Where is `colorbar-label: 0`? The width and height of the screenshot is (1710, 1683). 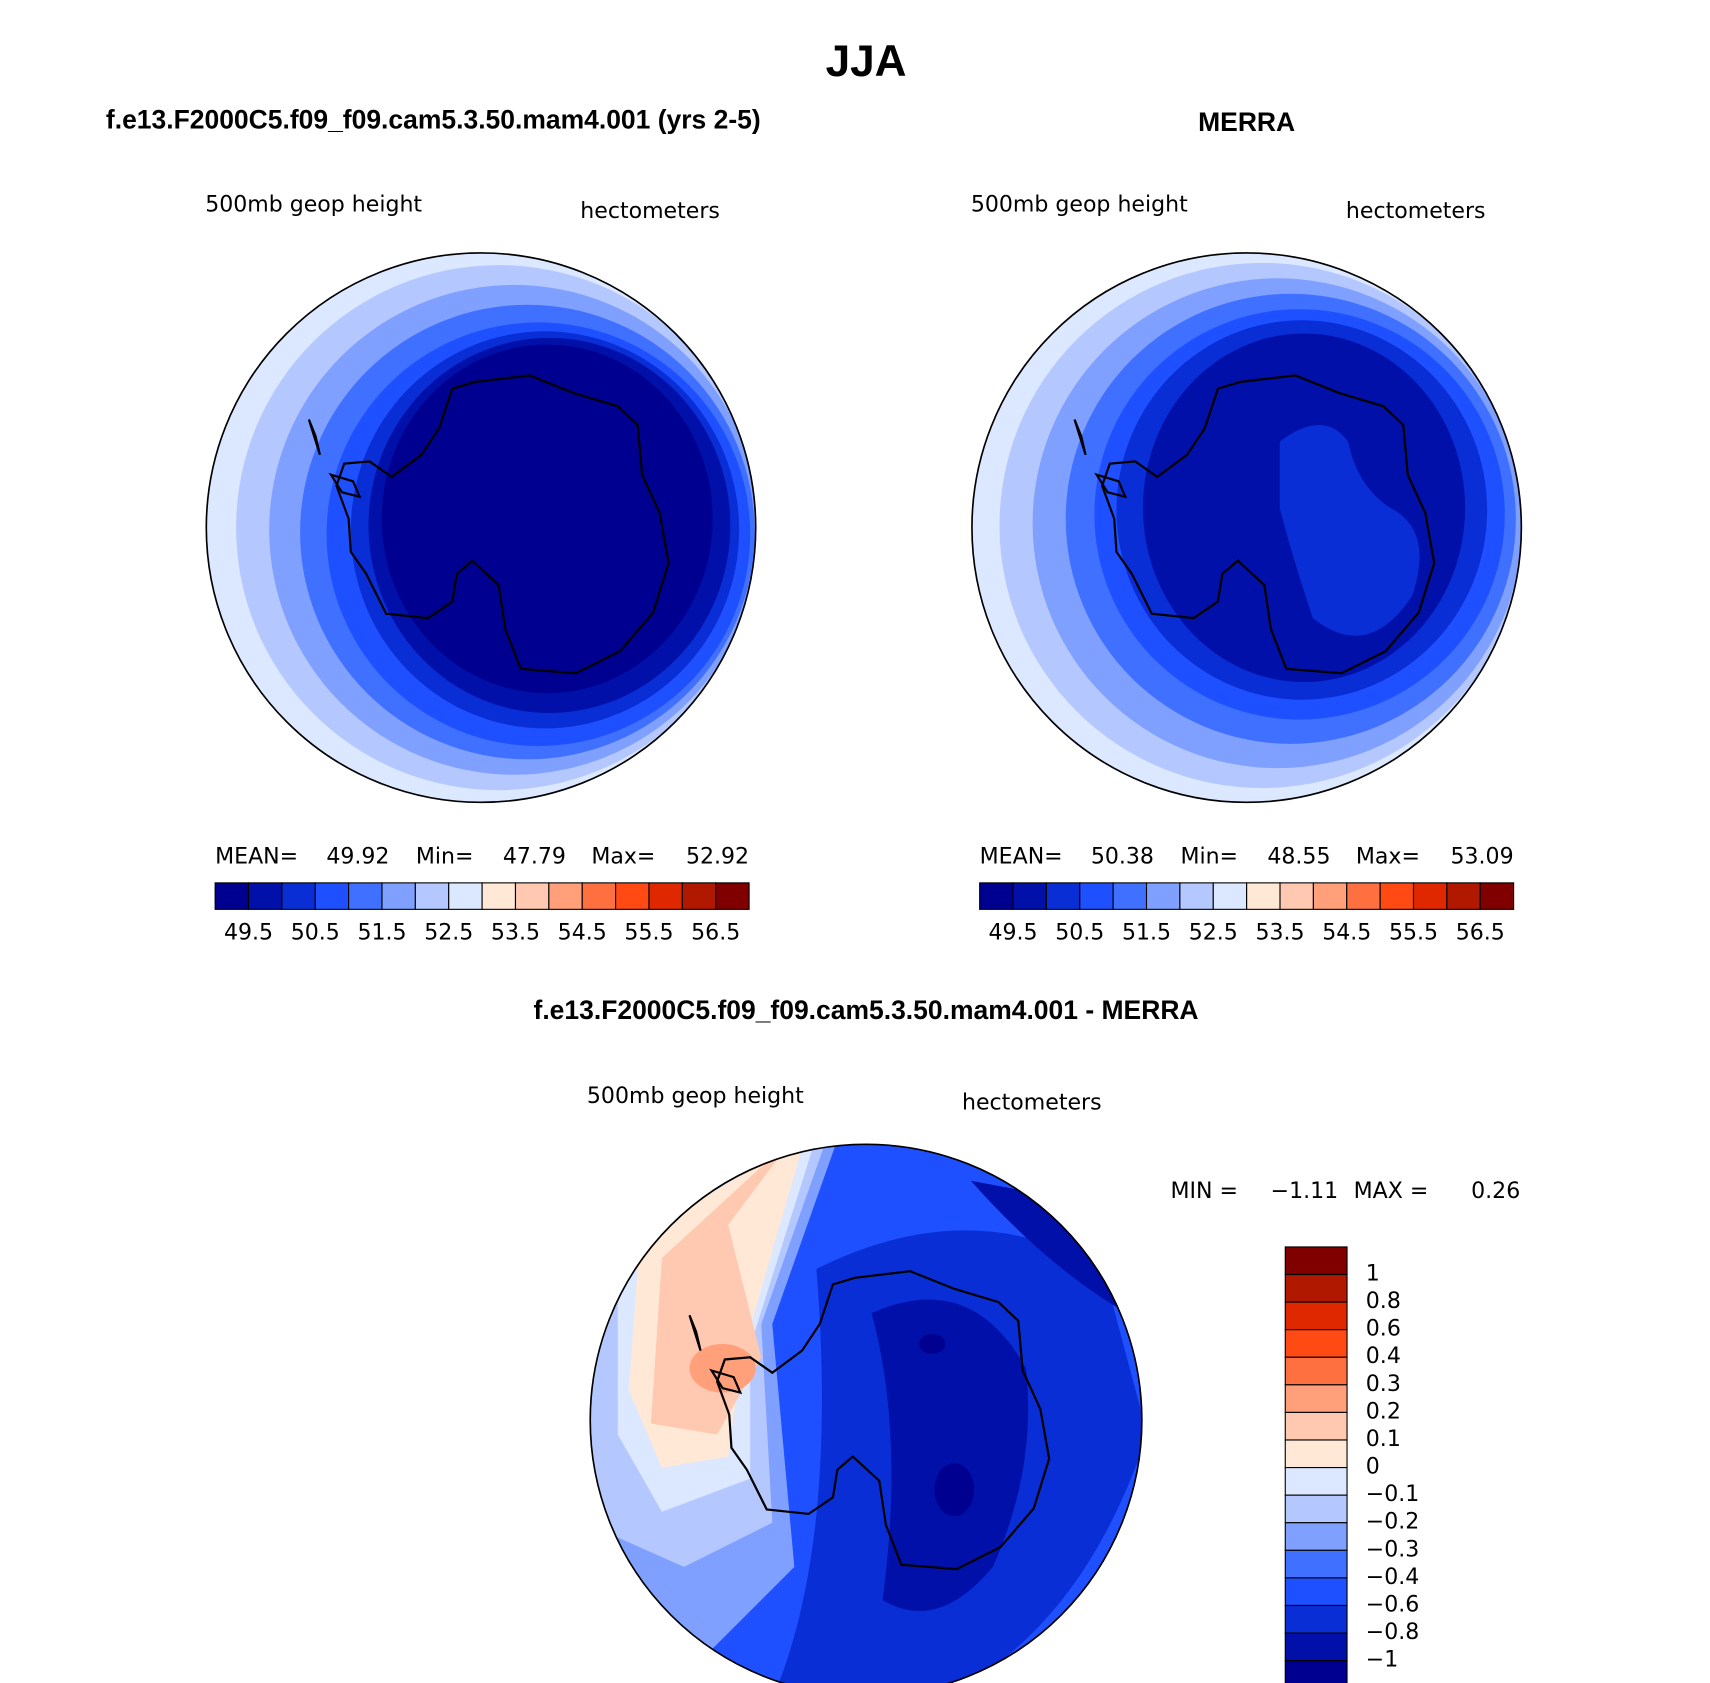 colorbar-label: 0 is located at coordinates (1373, 1467).